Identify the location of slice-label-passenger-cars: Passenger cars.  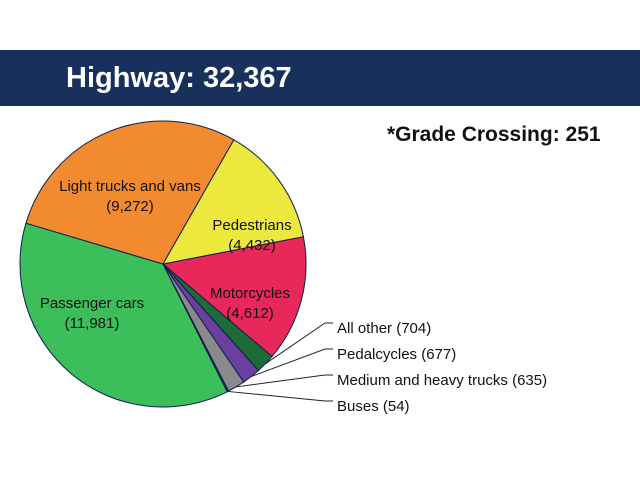
(92, 303).